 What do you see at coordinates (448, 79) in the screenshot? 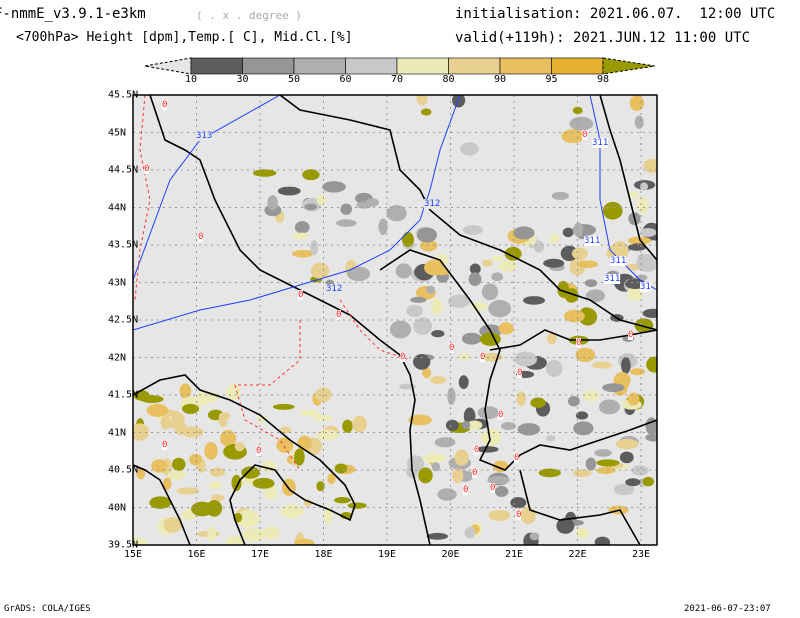
I see `colorbar-label: 80` at bounding box center [448, 79].